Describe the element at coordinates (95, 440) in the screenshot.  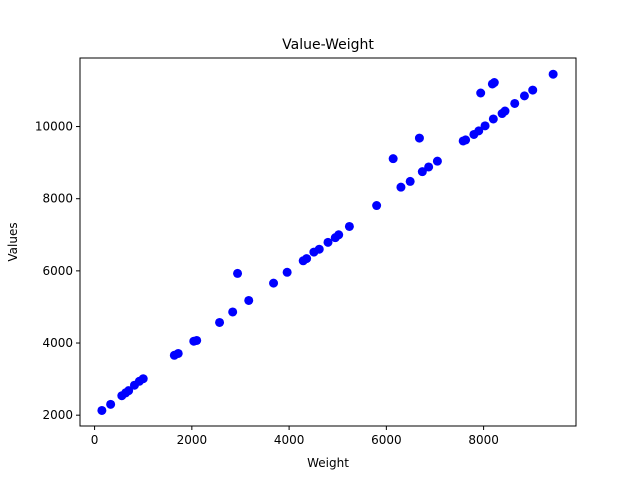
I see `x-tick-label-0: 0` at that location.